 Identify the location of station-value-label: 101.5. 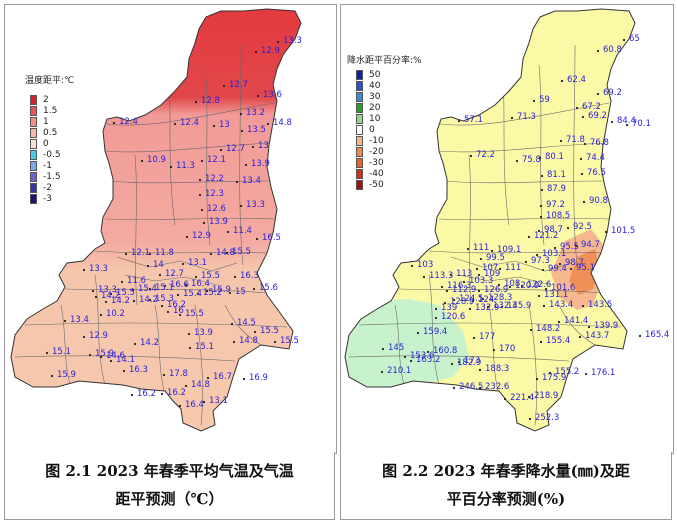
(623, 231).